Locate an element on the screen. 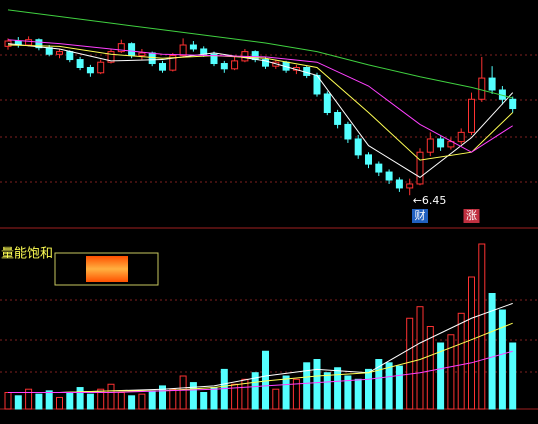 This screenshot has width=538, height=424. saturation-box is located at coordinates (106, 269).